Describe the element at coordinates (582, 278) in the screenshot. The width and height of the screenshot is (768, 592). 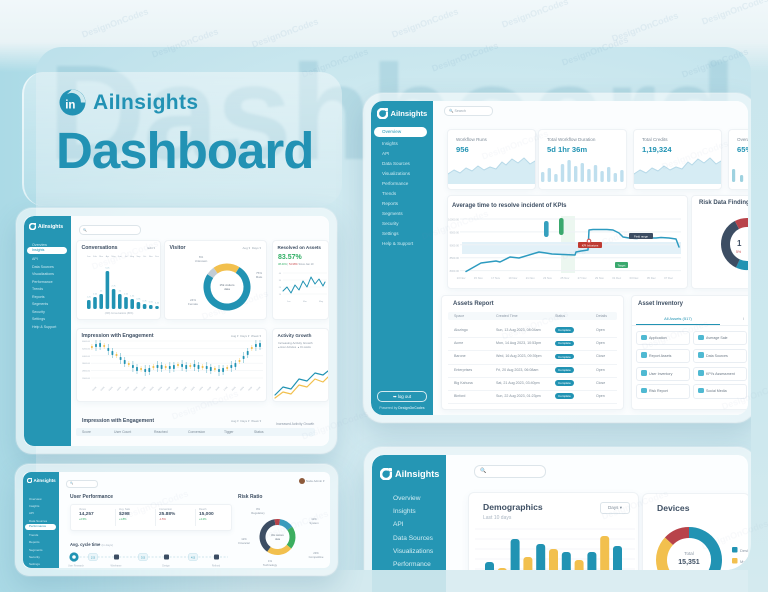
I see `svg-text: 27 Nov` at that location.